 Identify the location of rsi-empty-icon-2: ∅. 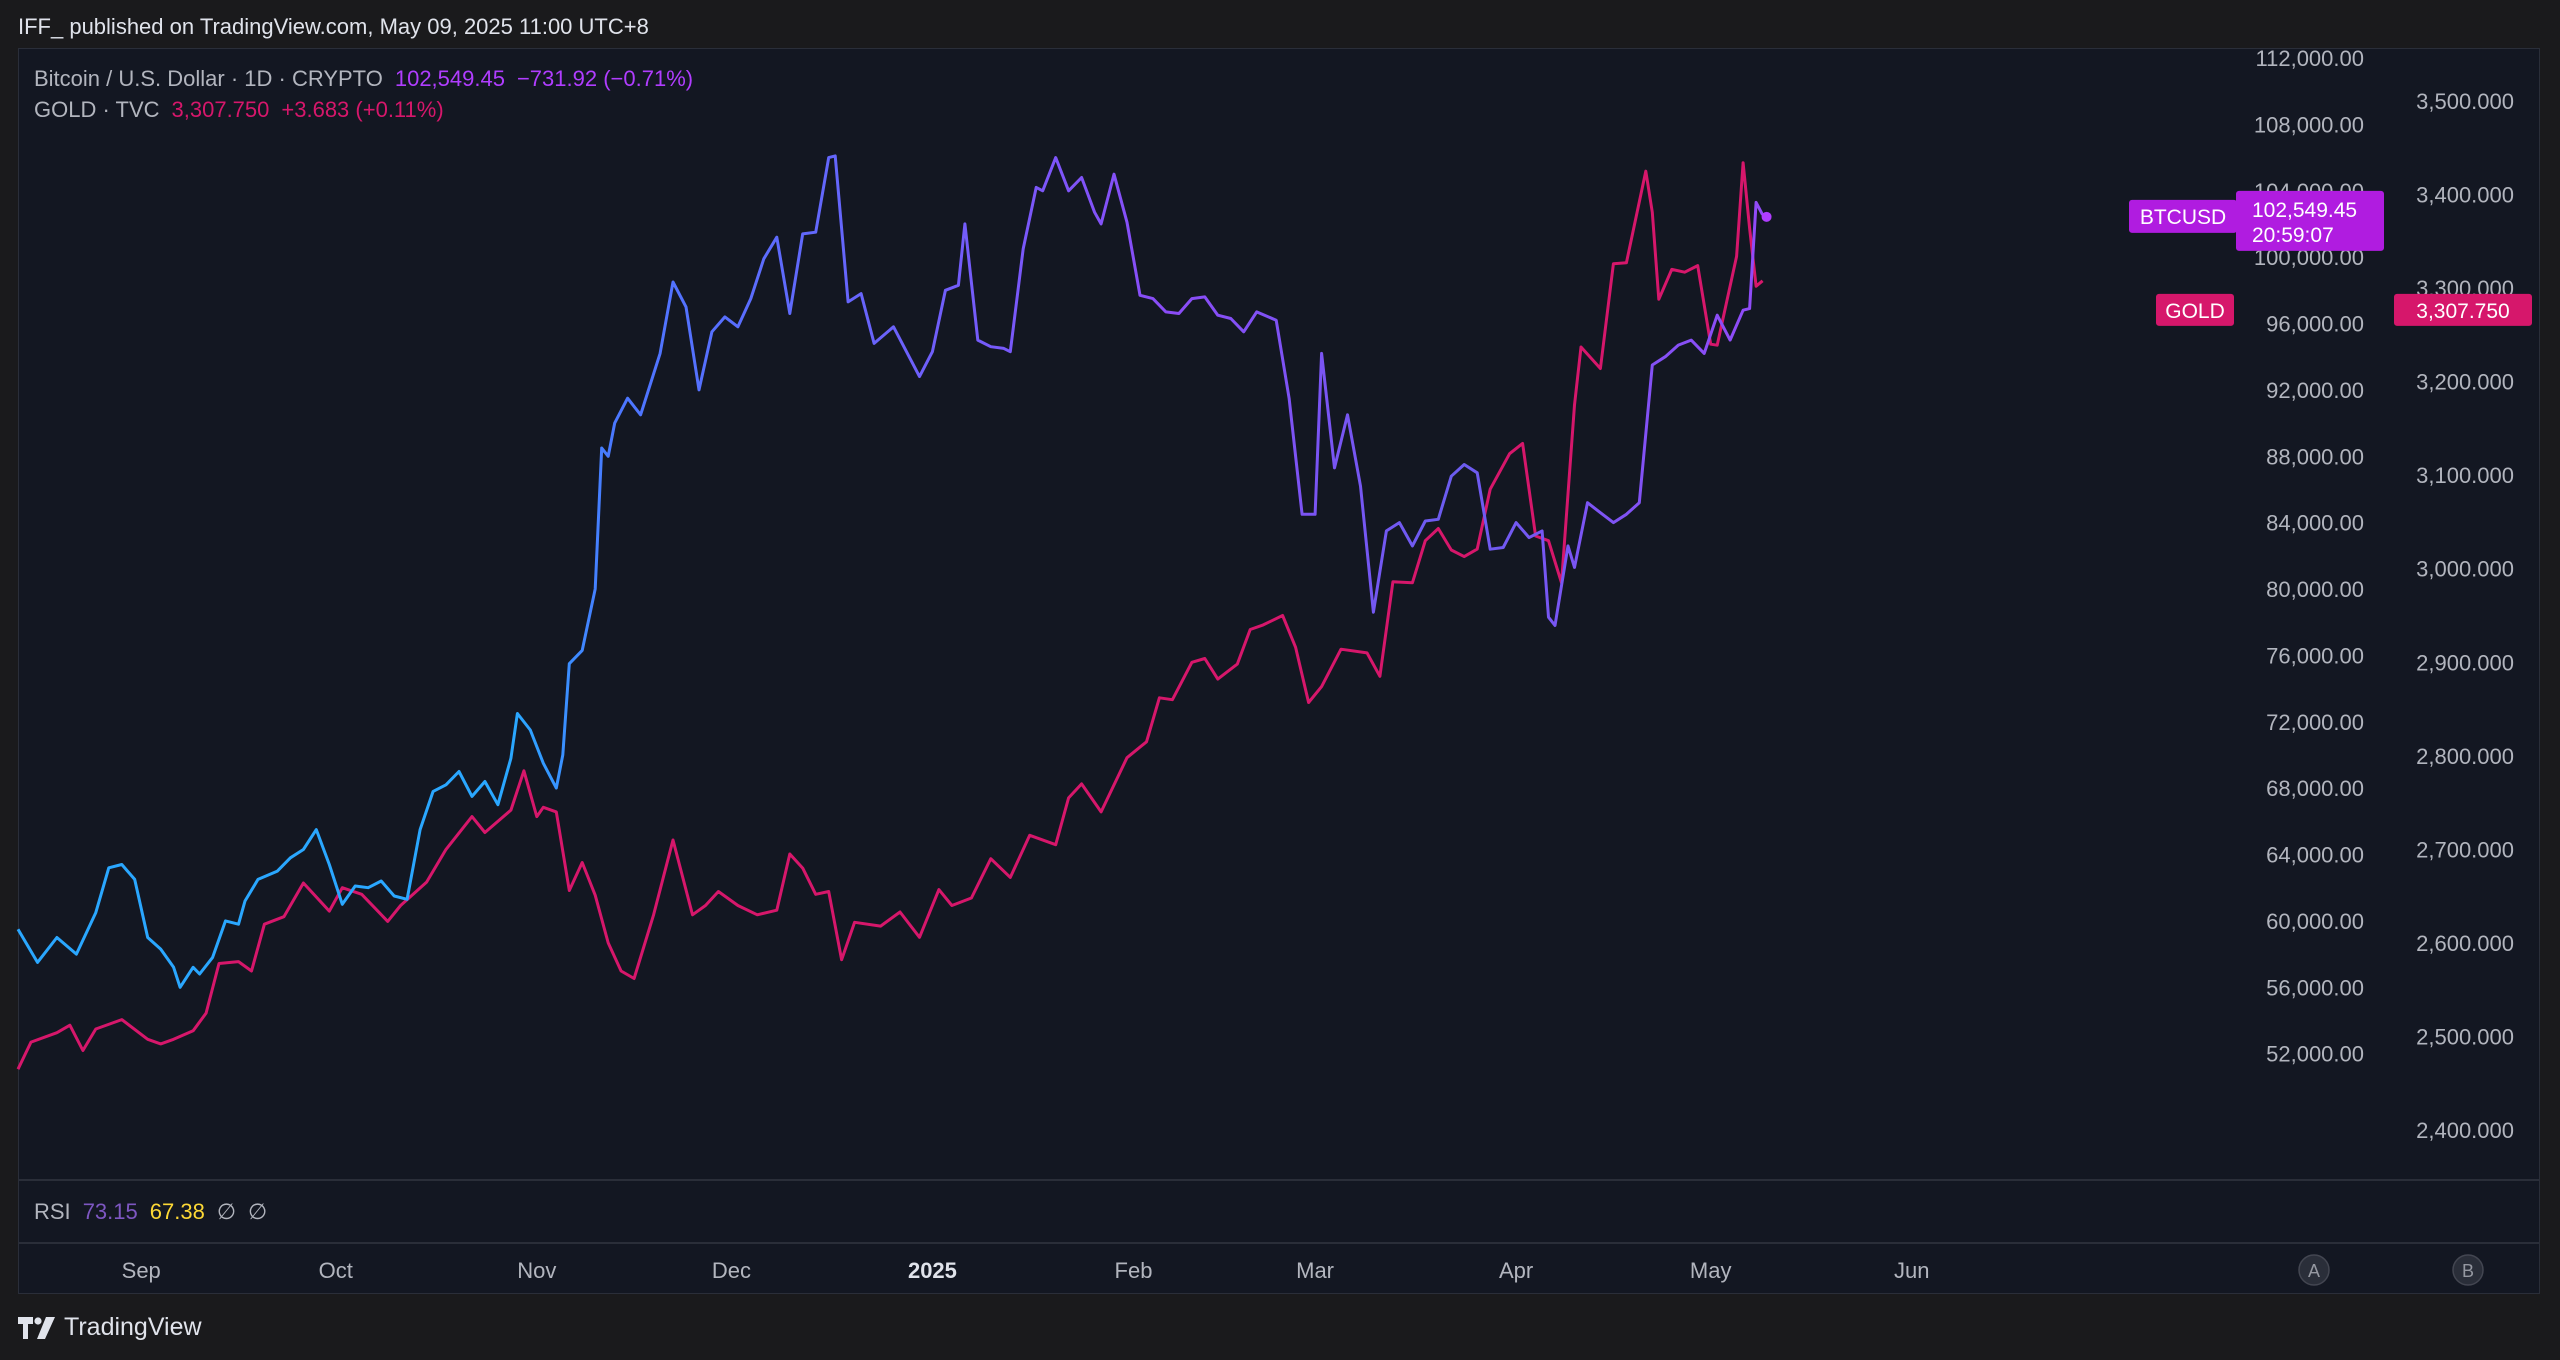
(257, 1211).